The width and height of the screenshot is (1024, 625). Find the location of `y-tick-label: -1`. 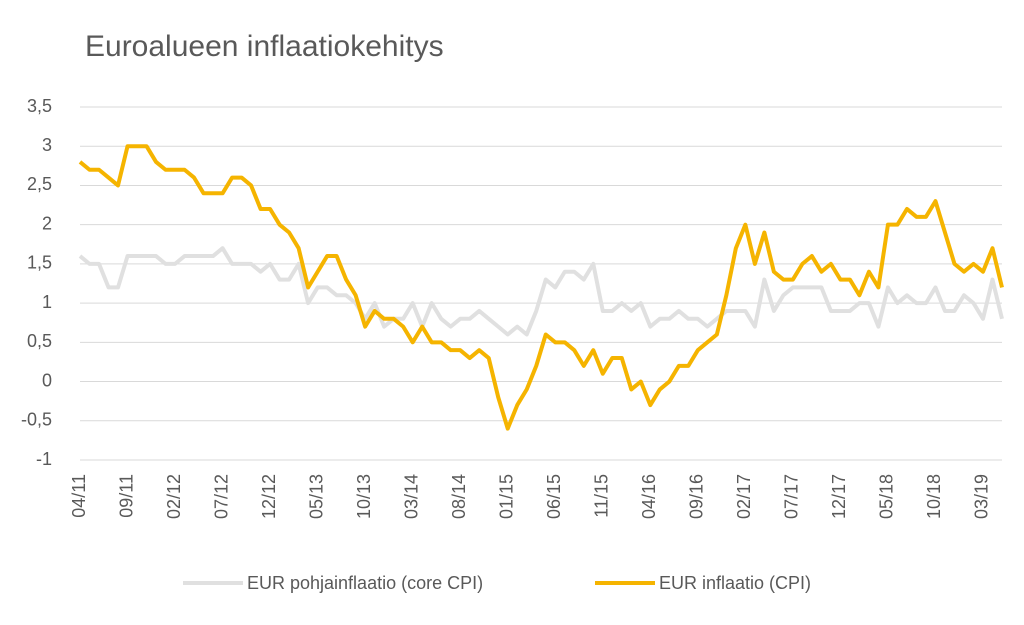

y-tick-label: -1 is located at coordinates (44, 459).